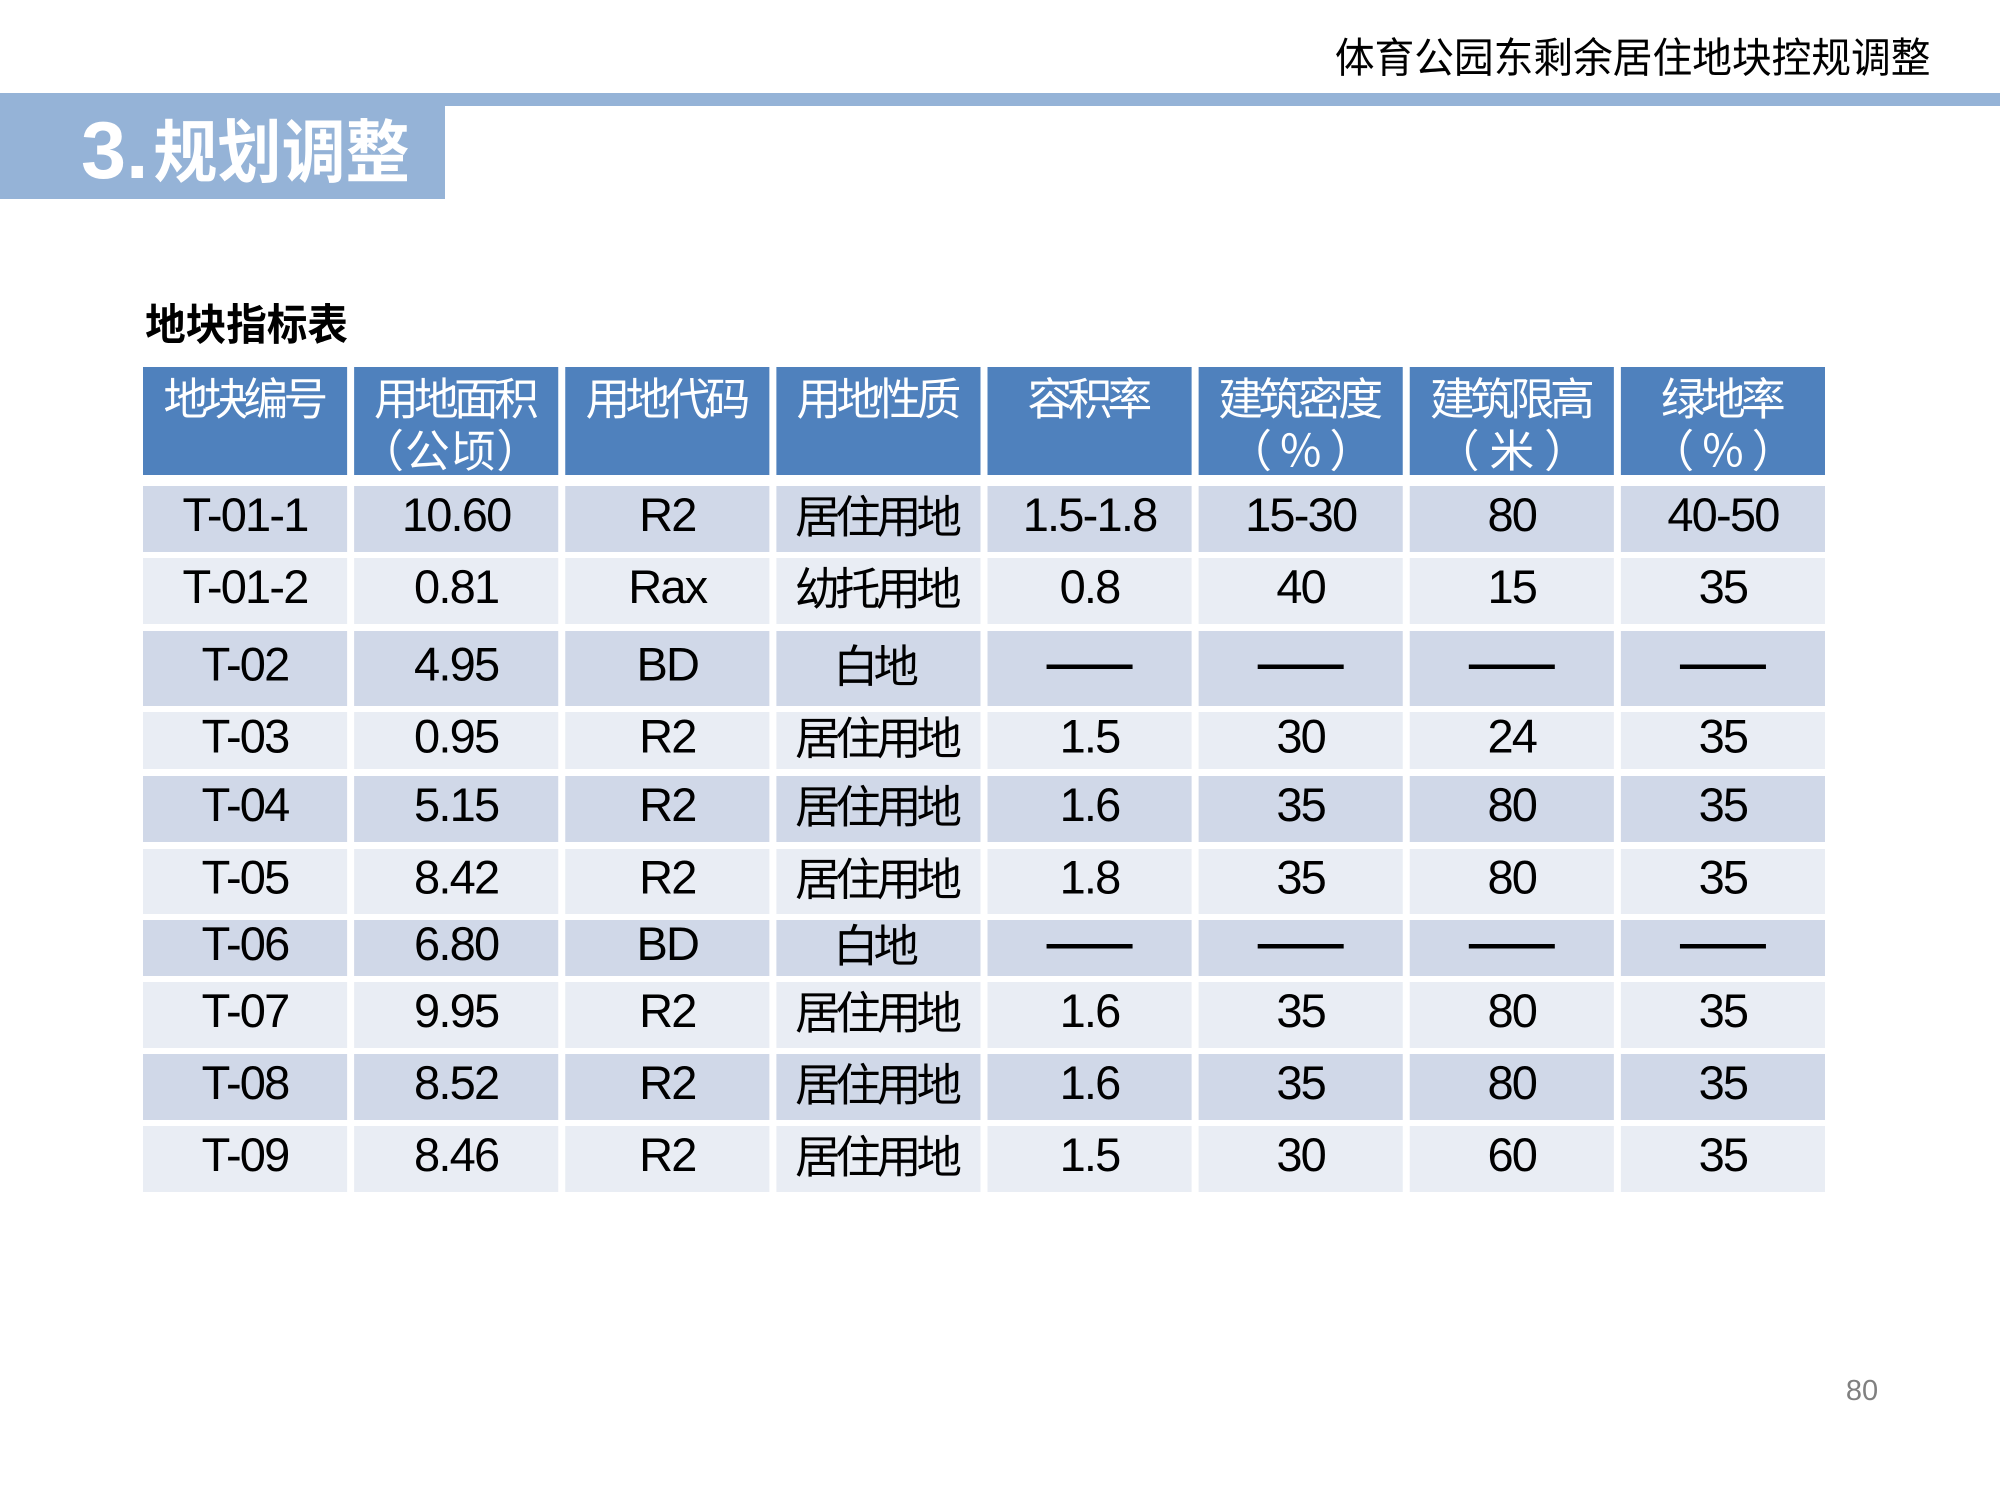 The width and height of the screenshot is (2000, 1505). What do you see at coordinates (1300, 586) in the screenshot?
I see `svg-text: 40` at bounding box center [1300, 586].